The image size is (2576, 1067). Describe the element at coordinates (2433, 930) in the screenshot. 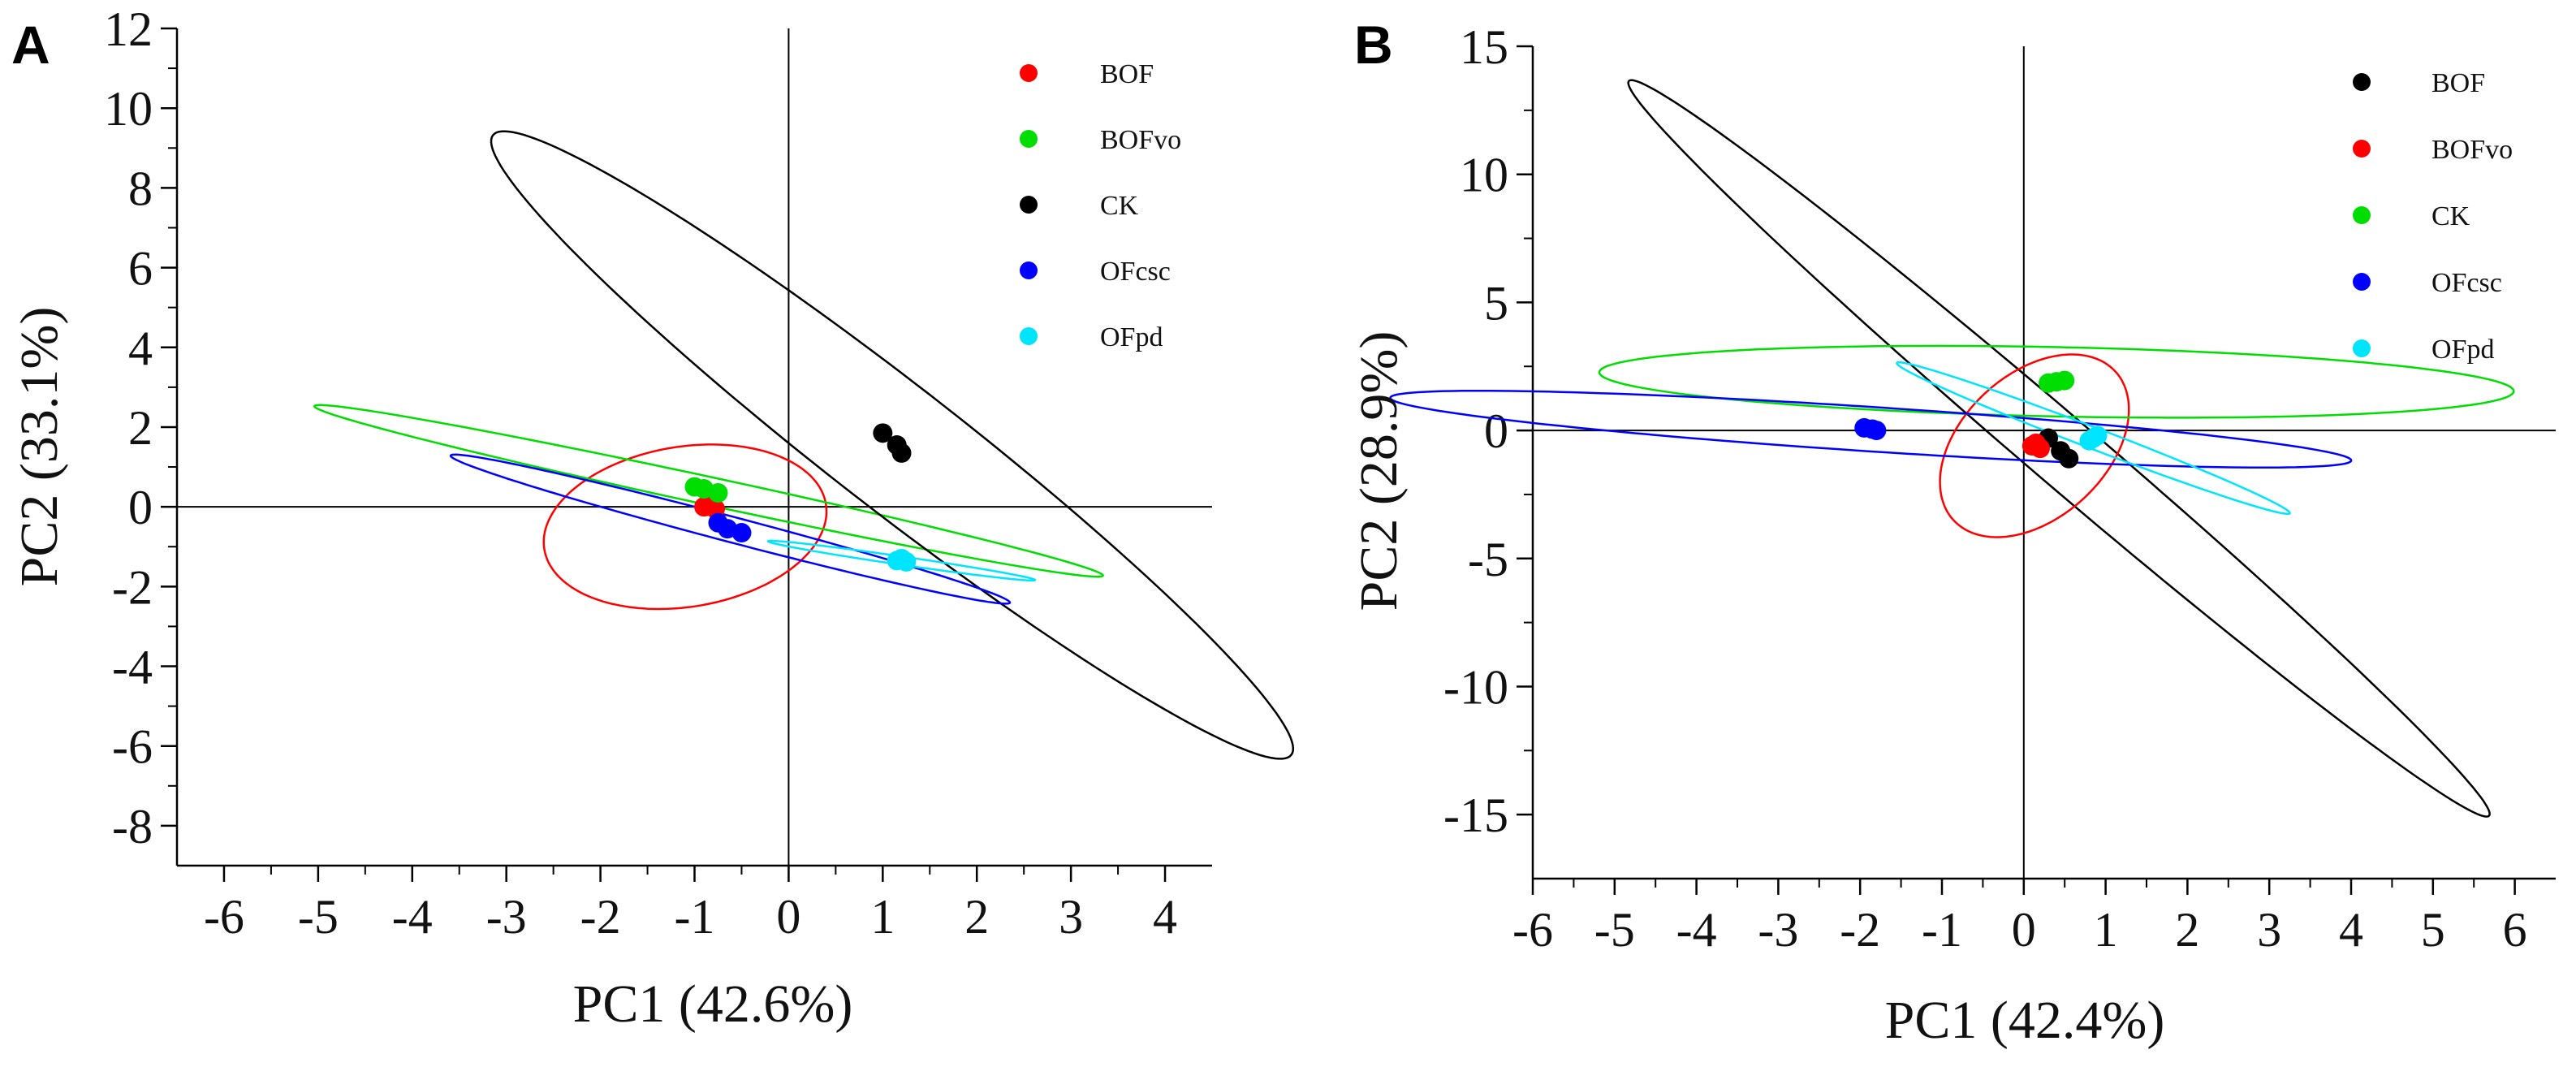

I see `panel-b-x-tick-label: 5` at that location.